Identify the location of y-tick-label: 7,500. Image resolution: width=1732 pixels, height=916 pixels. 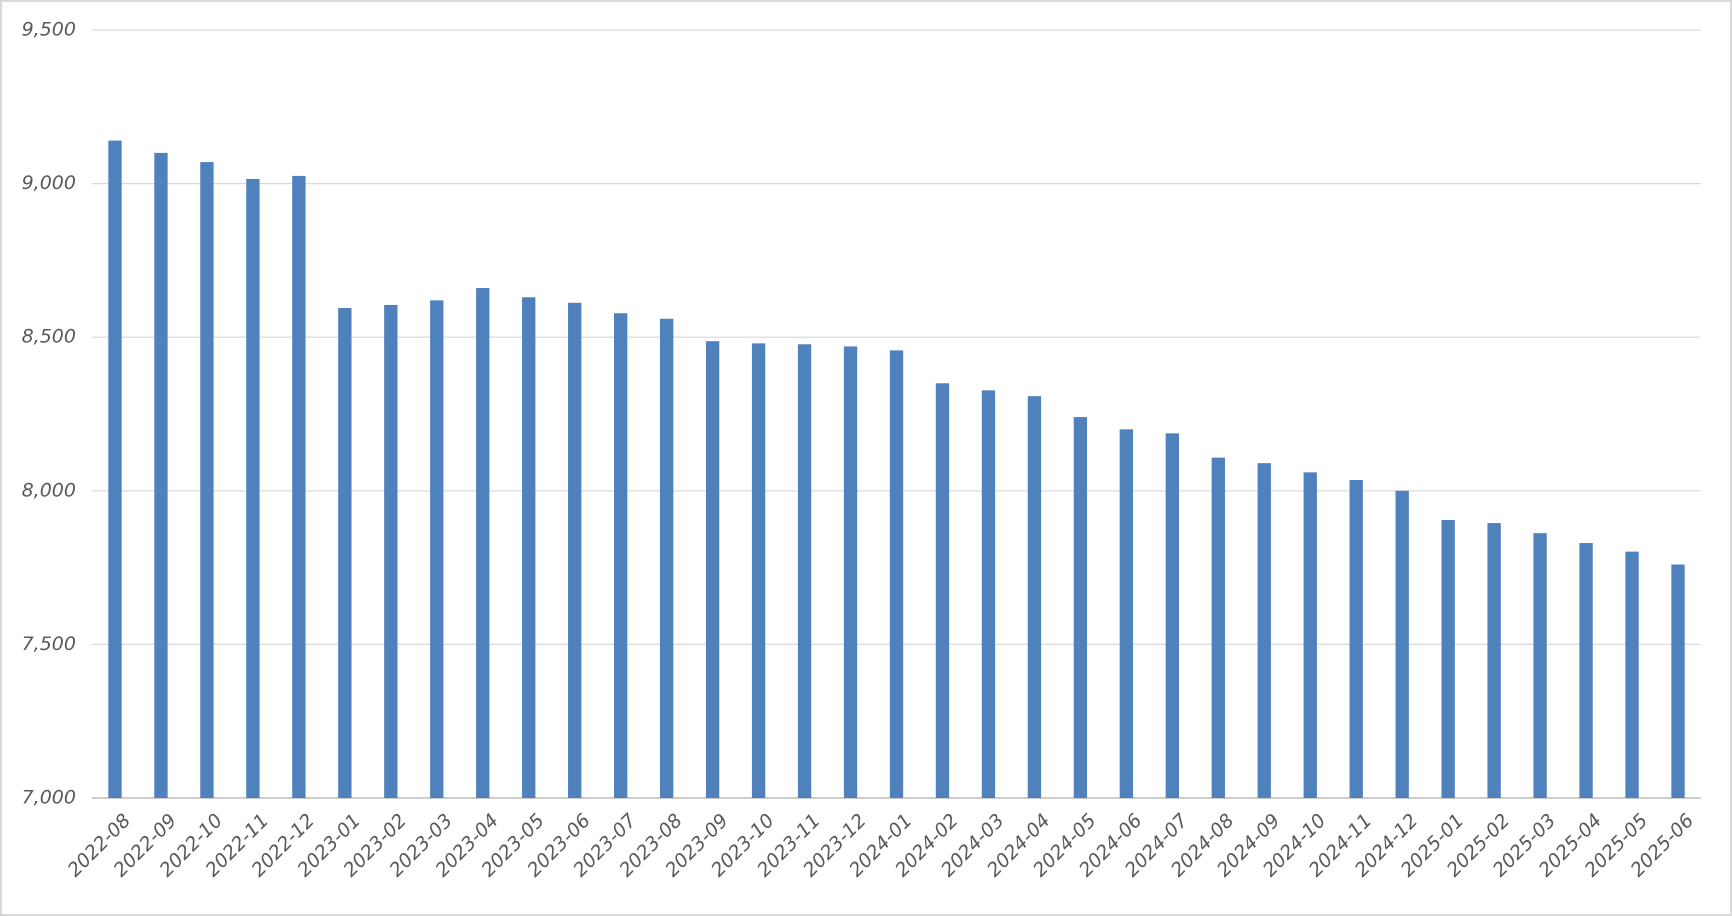
(49, 644).